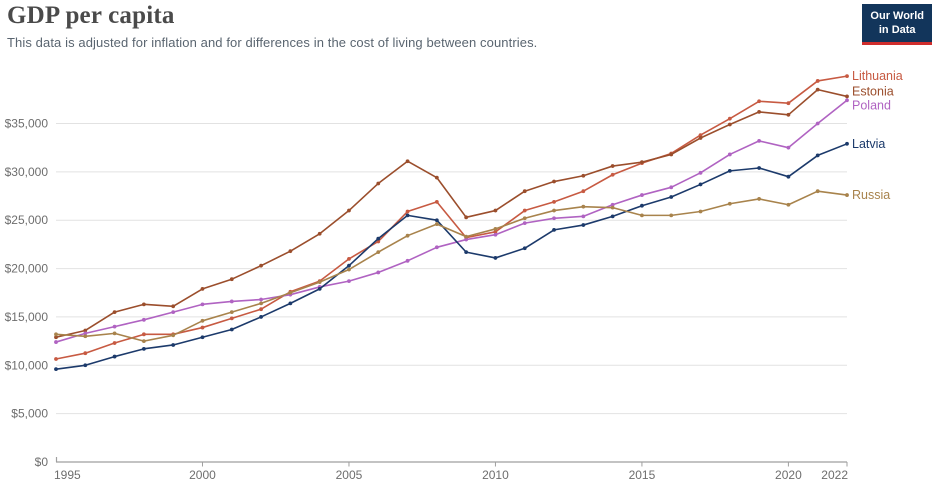 The height and width of the screenshot is (488, 935). Describe the element at coordinates (554, 201) in the screenshot. I see `data-point-lithuania-2012` at that location.